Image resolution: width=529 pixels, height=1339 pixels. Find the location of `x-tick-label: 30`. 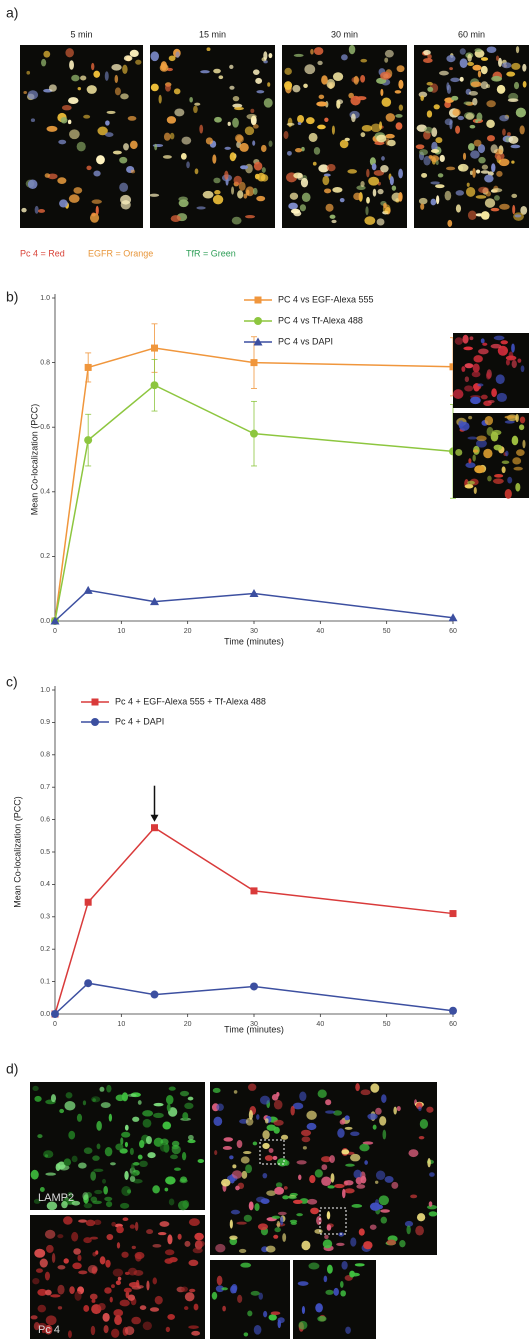

x-tick-label: 30 is located at coordinates (254, 631).